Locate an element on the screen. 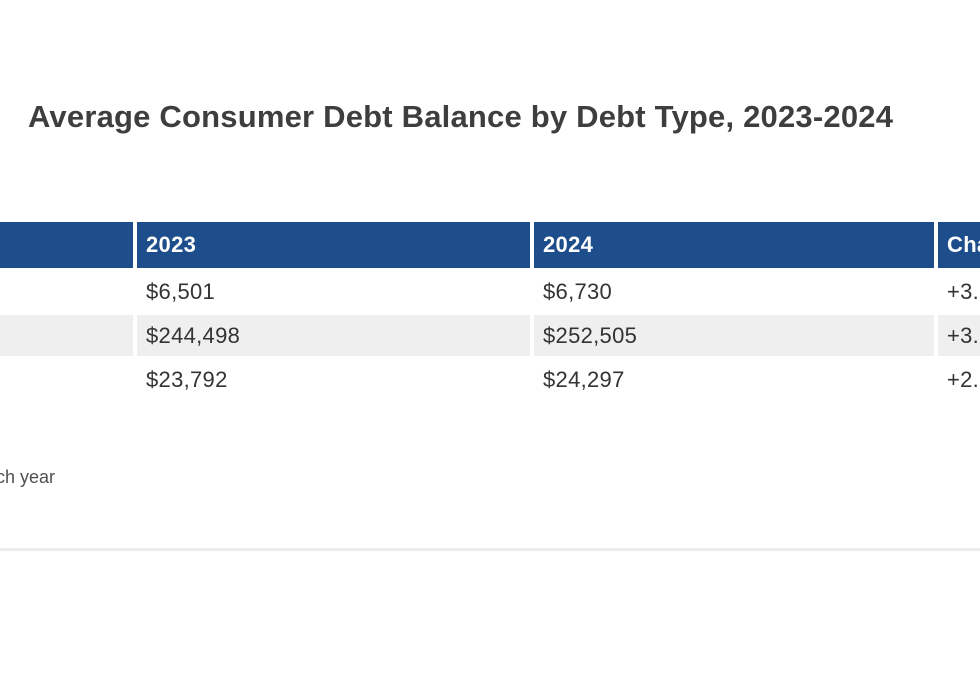  table-row: $6,501 $6,730 +3.5% is located at coordinates (490, 291).